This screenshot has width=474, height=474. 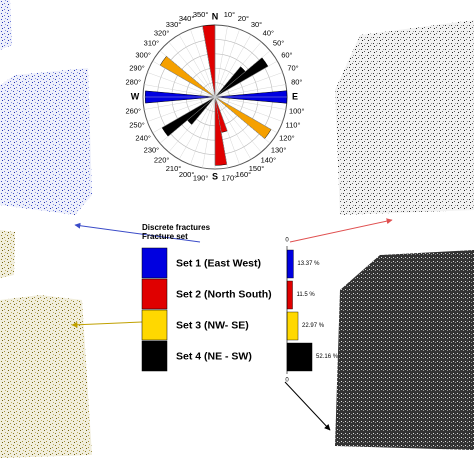 What do you see at coordinates (152, 149) in the screenshot?
I see `angle-label: 230°` at bounding box center [152, 149].